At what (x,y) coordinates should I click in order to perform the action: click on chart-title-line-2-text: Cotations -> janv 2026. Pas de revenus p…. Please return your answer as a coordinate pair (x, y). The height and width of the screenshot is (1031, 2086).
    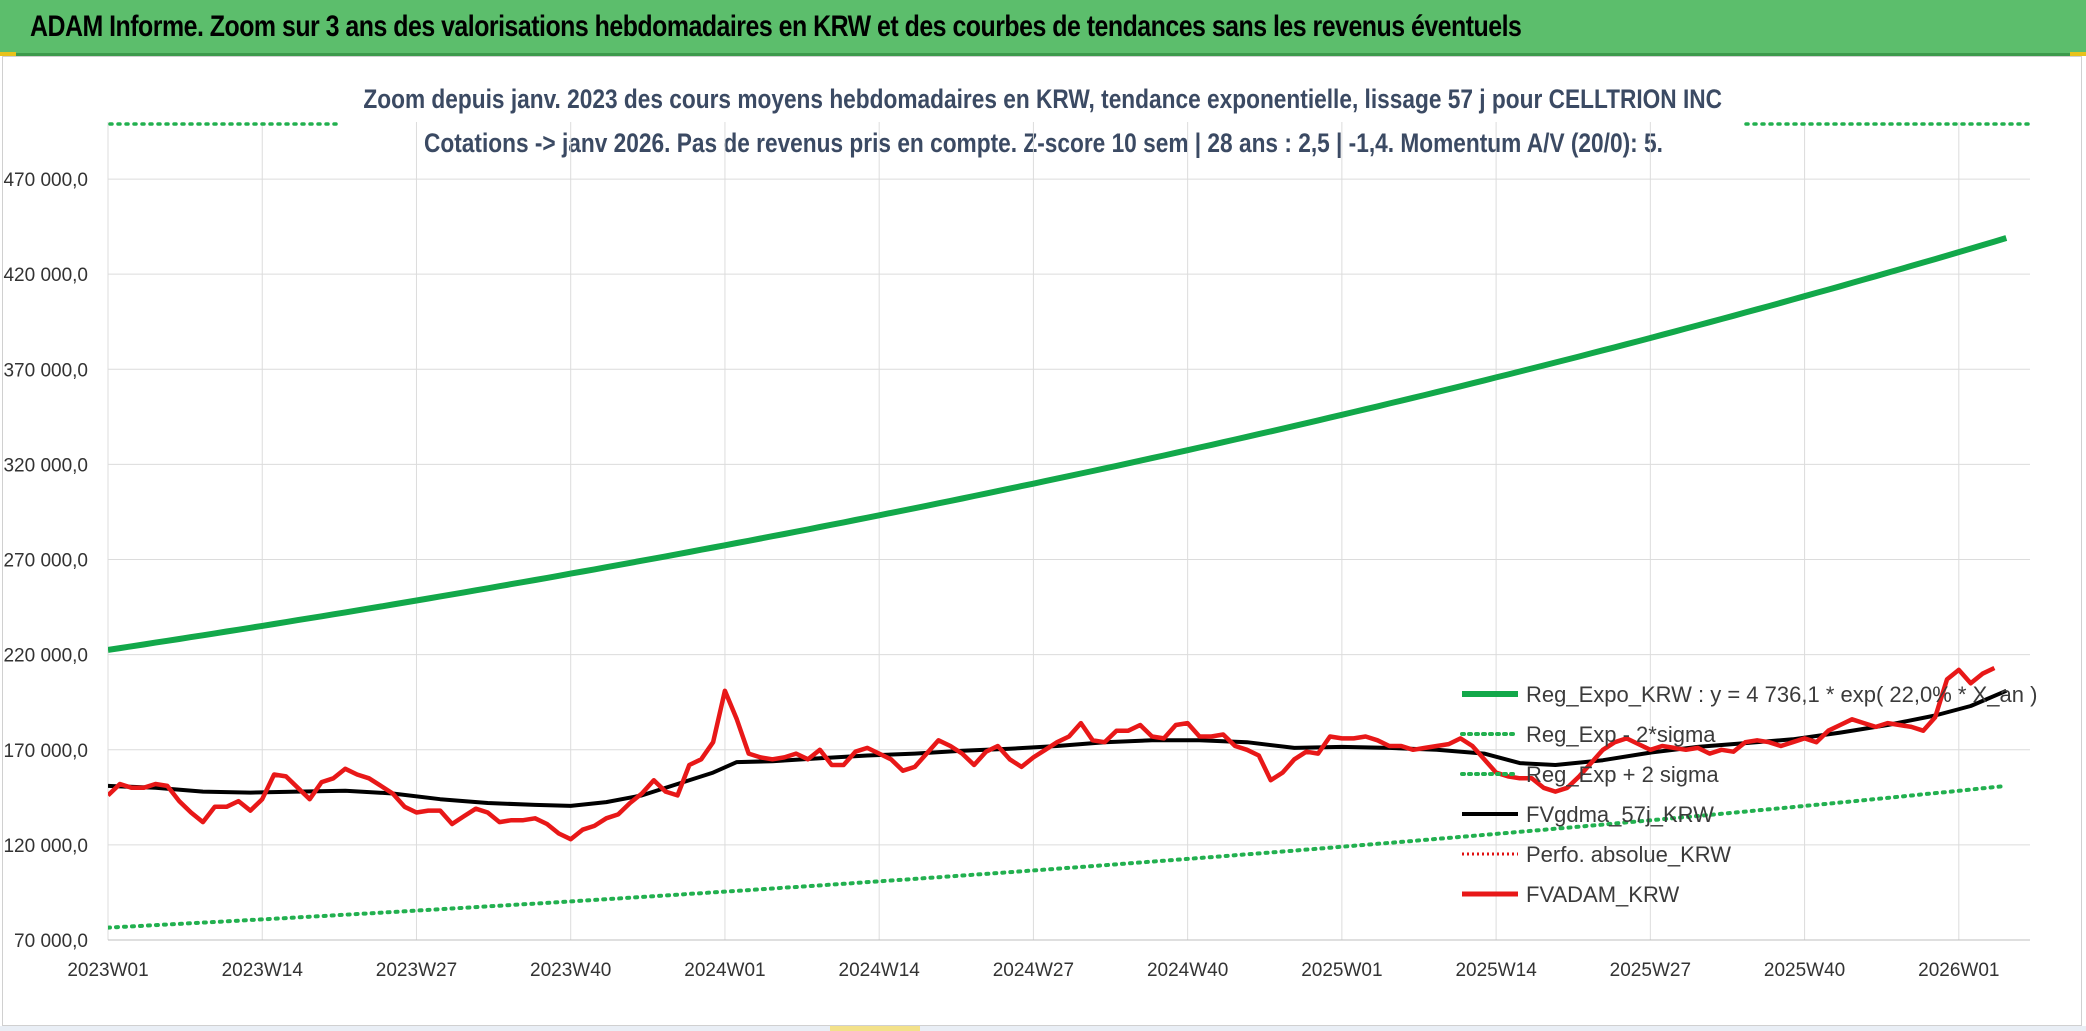
    Looking at the image, I should click on (1043, 143).